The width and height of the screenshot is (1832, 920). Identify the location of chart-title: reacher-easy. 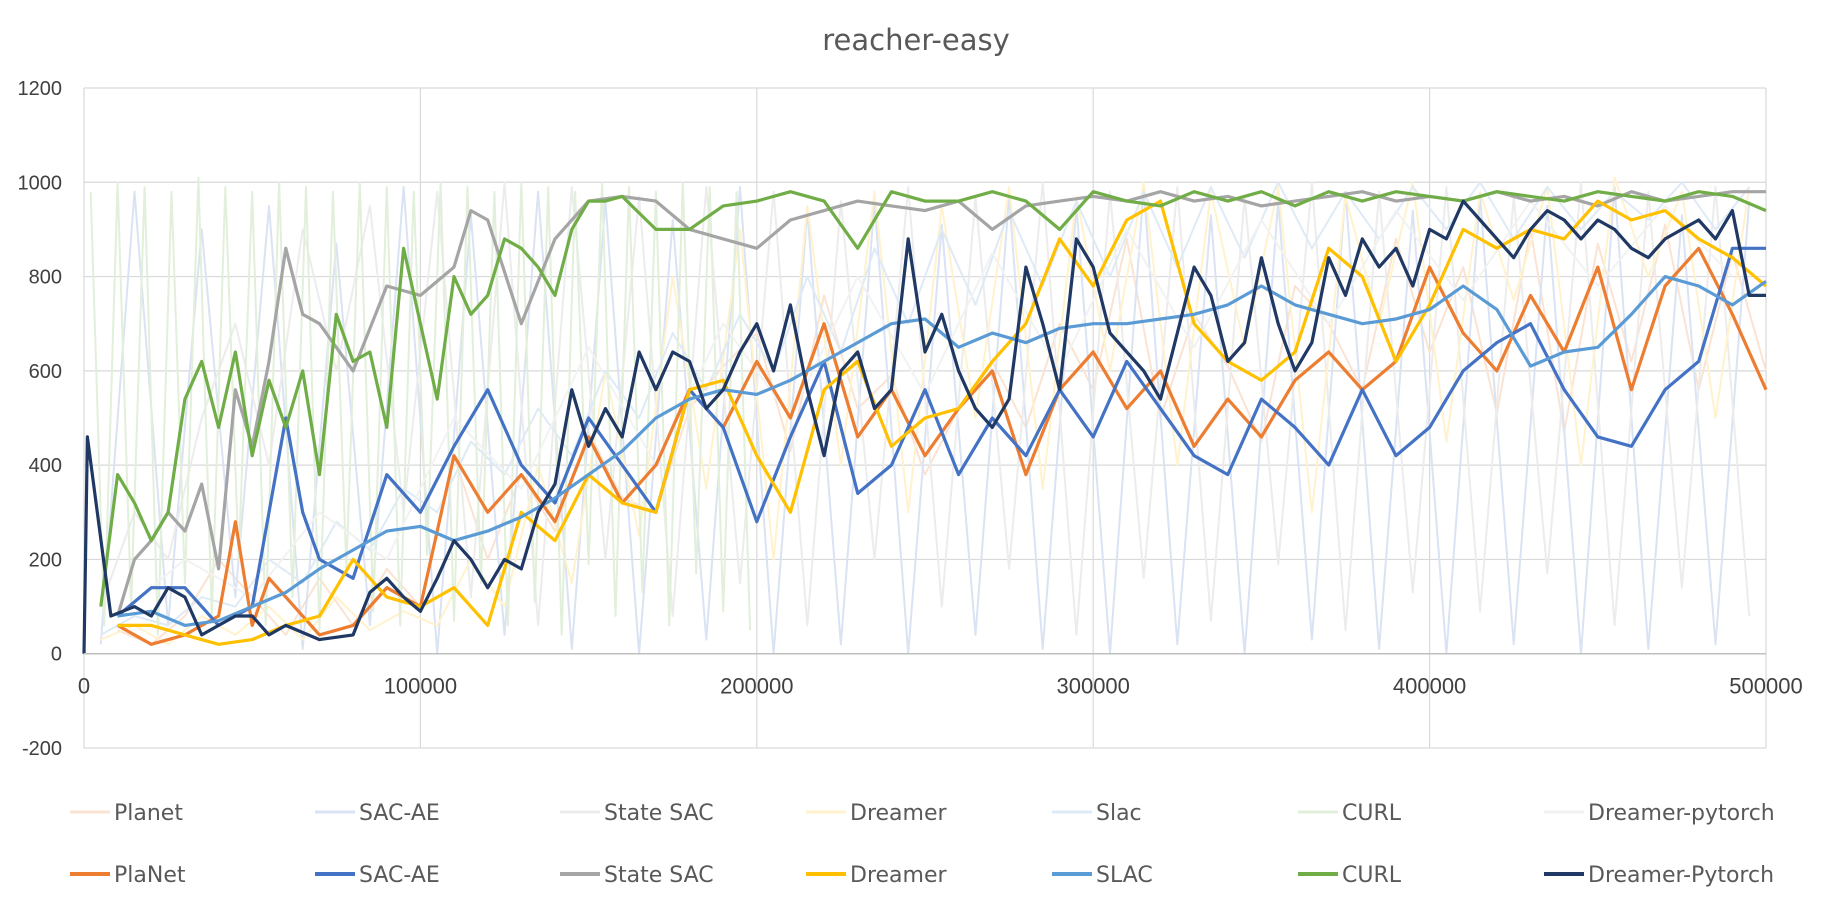
(915, 40).